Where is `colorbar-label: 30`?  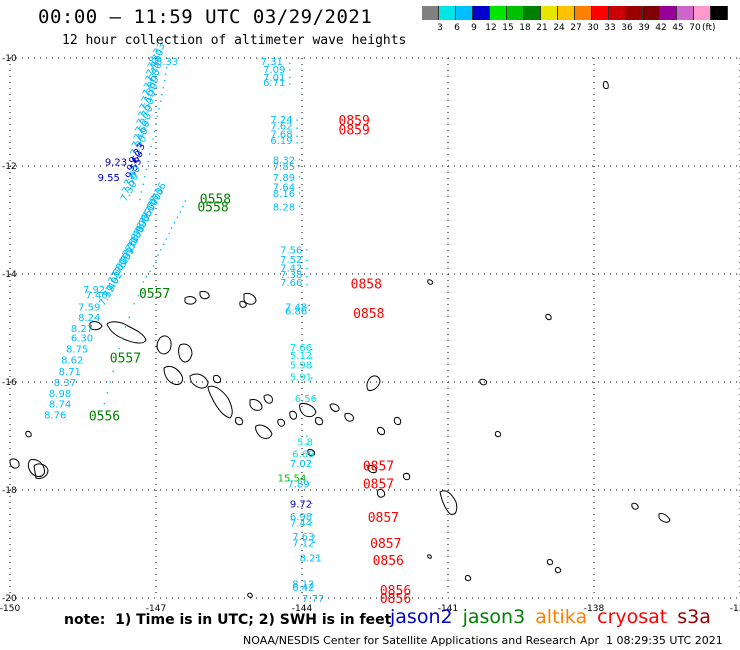
colorbar-label: 30 is located at coordinates (593, 28).